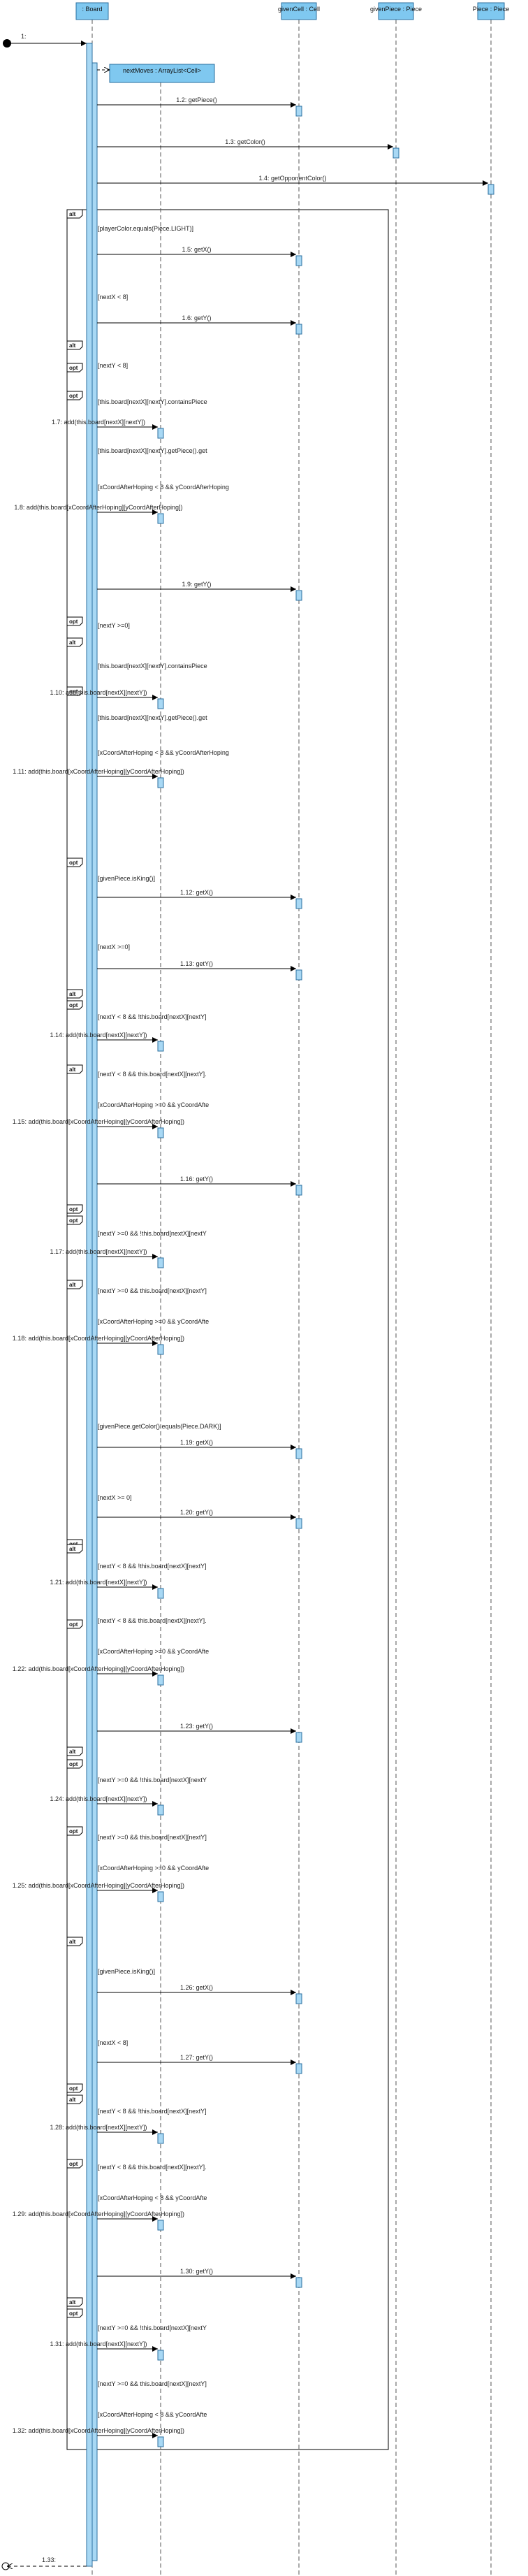  What do you see at coordinates (74, 621) in the screenshot?
I see `fragment-4-tag` at bounding box center [74, 621].